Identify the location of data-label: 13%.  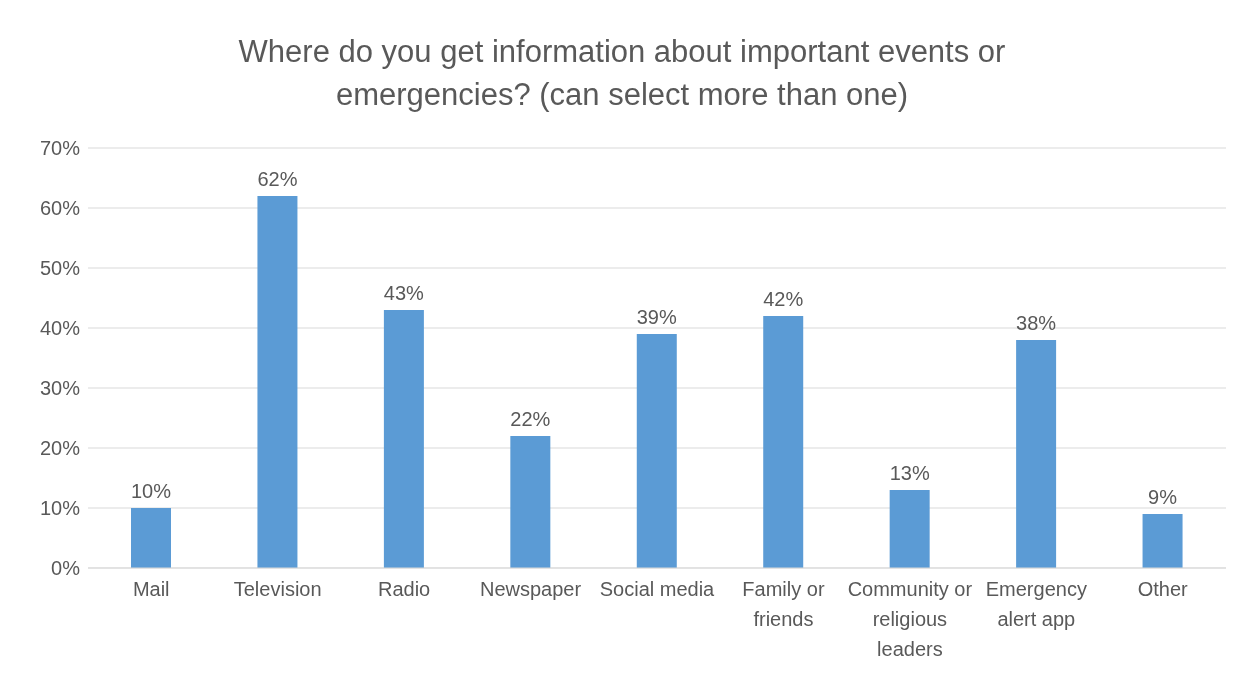
(909, 473).